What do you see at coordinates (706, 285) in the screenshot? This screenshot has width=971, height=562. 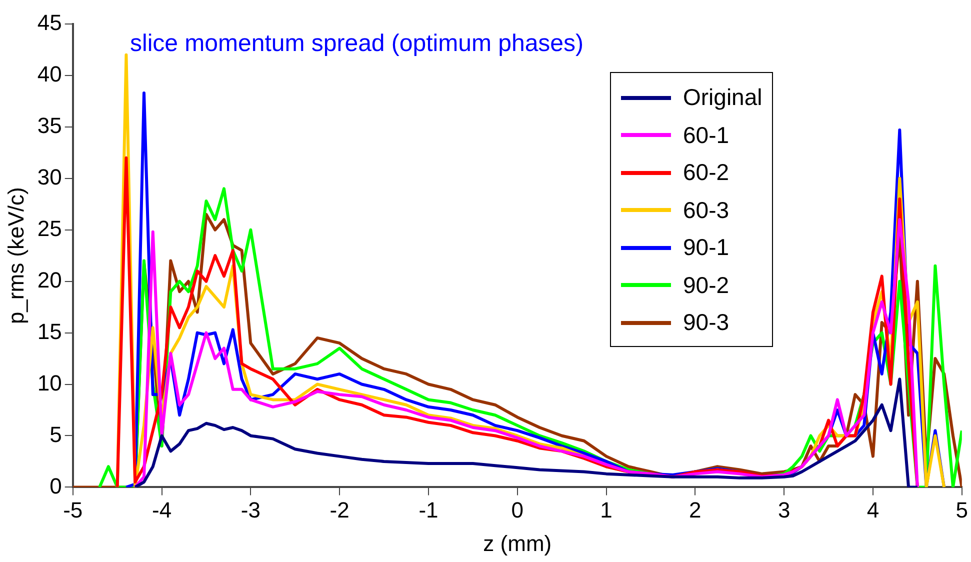 I see `legend-label: 90-2` at bounding box center [706, 285].